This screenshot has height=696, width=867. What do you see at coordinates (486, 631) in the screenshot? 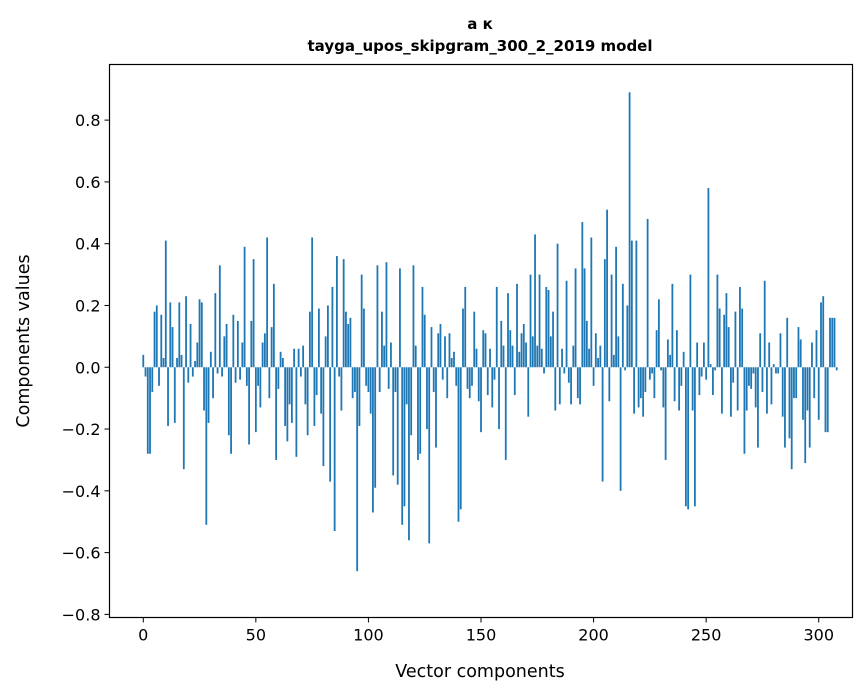
I see `x-axis-ticks: 0 50 100 150 200 250 300` at bounding box center [486, 631].